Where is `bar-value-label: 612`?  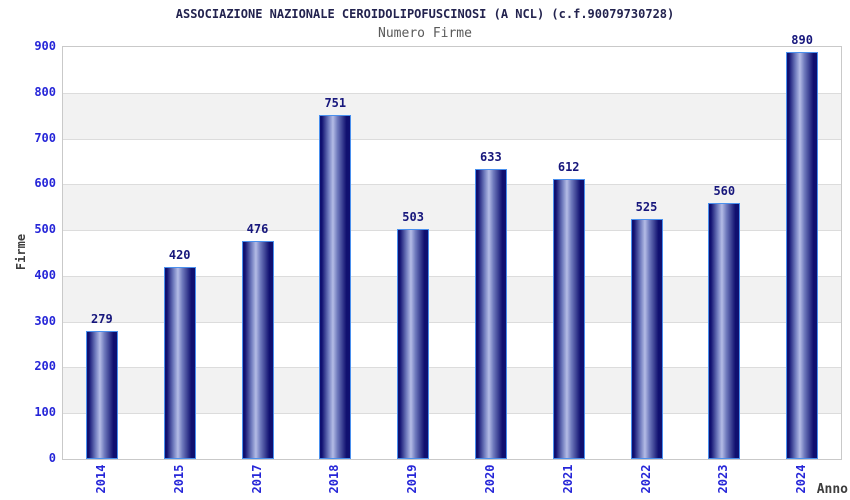
bar-value-label: 612 is located at coordinates (568, 166).